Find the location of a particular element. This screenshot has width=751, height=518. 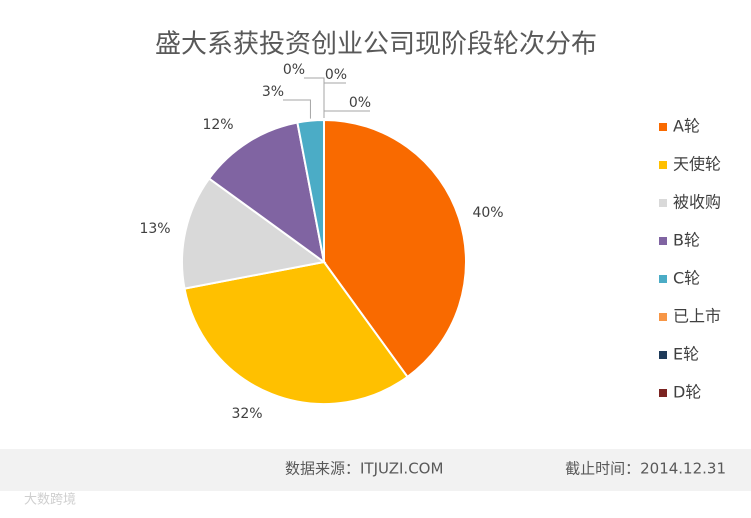

data-label: 3% is located at coordinates (273, 92).